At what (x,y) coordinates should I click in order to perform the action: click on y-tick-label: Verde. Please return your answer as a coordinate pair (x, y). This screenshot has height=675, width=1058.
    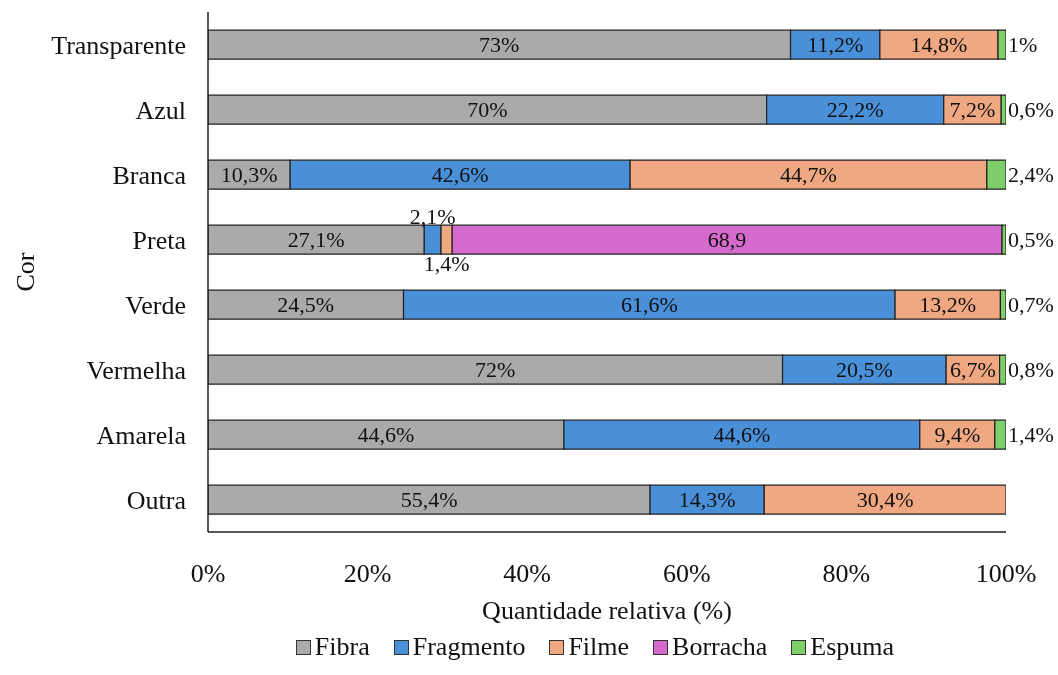
    Looking at the image, I should click on (155, 305).